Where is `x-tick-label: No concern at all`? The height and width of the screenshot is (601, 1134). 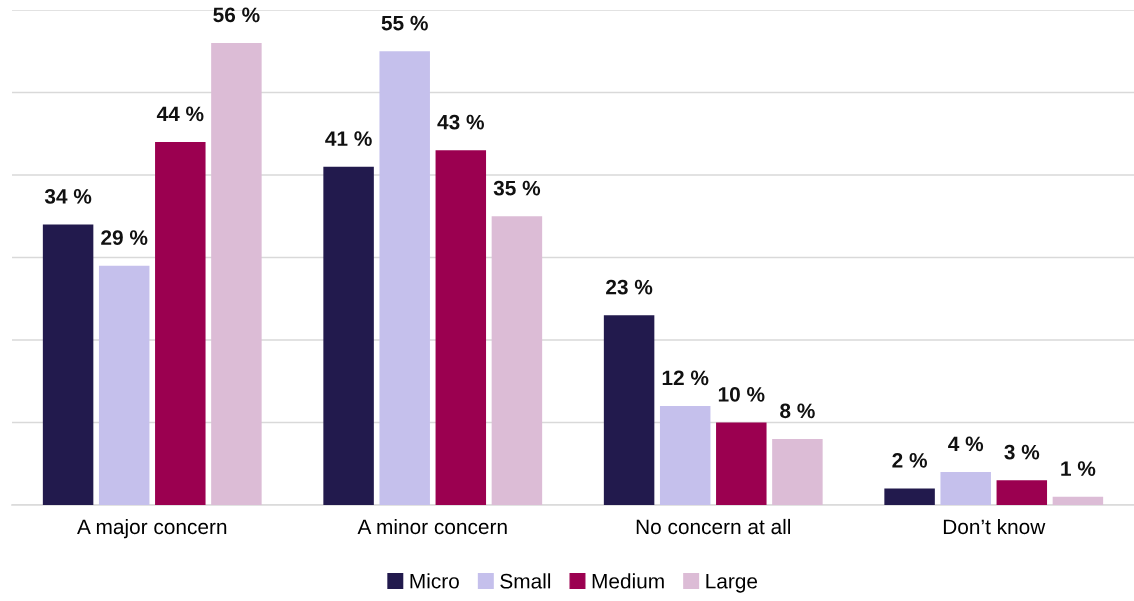 x-tick-label: No concern at all is located at coordinates (713, 526).